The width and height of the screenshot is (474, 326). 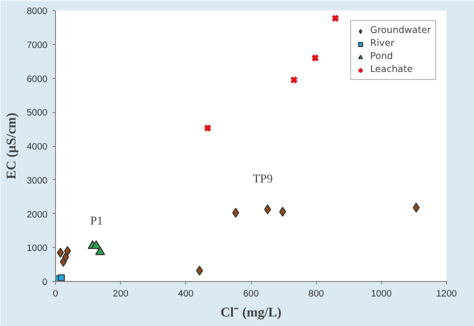 What do you see at coordinates (251, 312) in the screenshot?
I see `x-axis-title: Cl⁻ (mg/L)` at bounding box center [251, 312].